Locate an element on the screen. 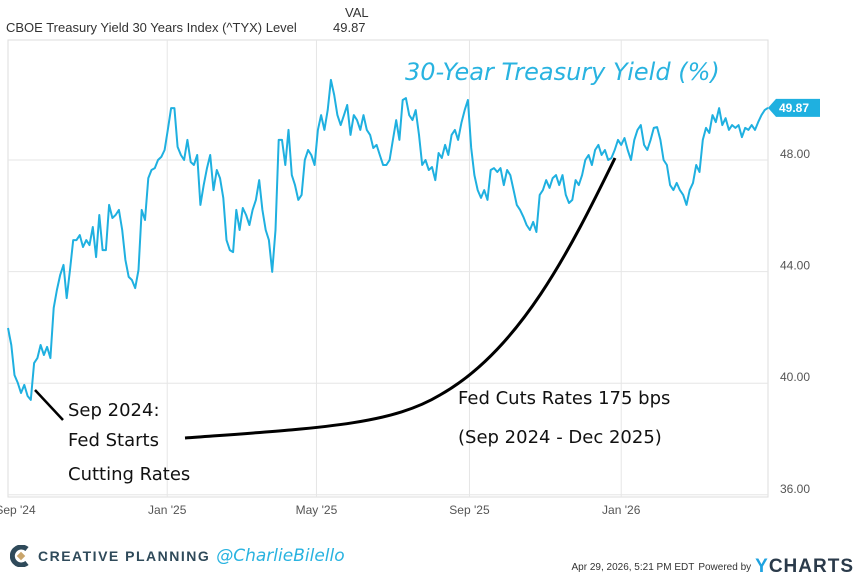  val-value: 49.87 is located at coordinates (349, 27).